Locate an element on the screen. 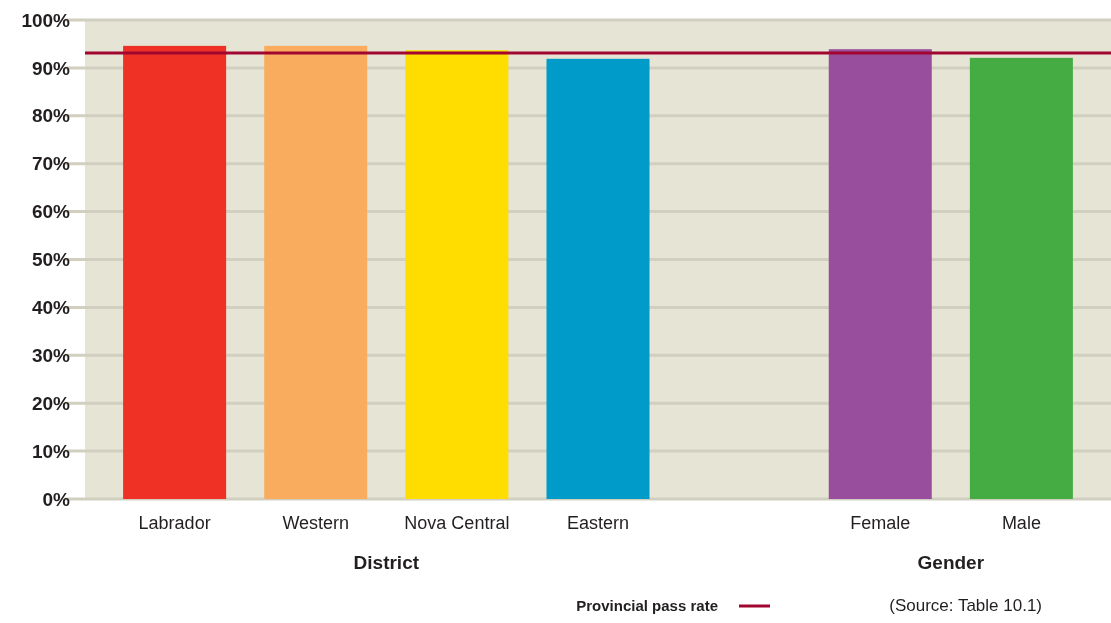  x-tick-label: Male is located at coordinates (1021, 523).